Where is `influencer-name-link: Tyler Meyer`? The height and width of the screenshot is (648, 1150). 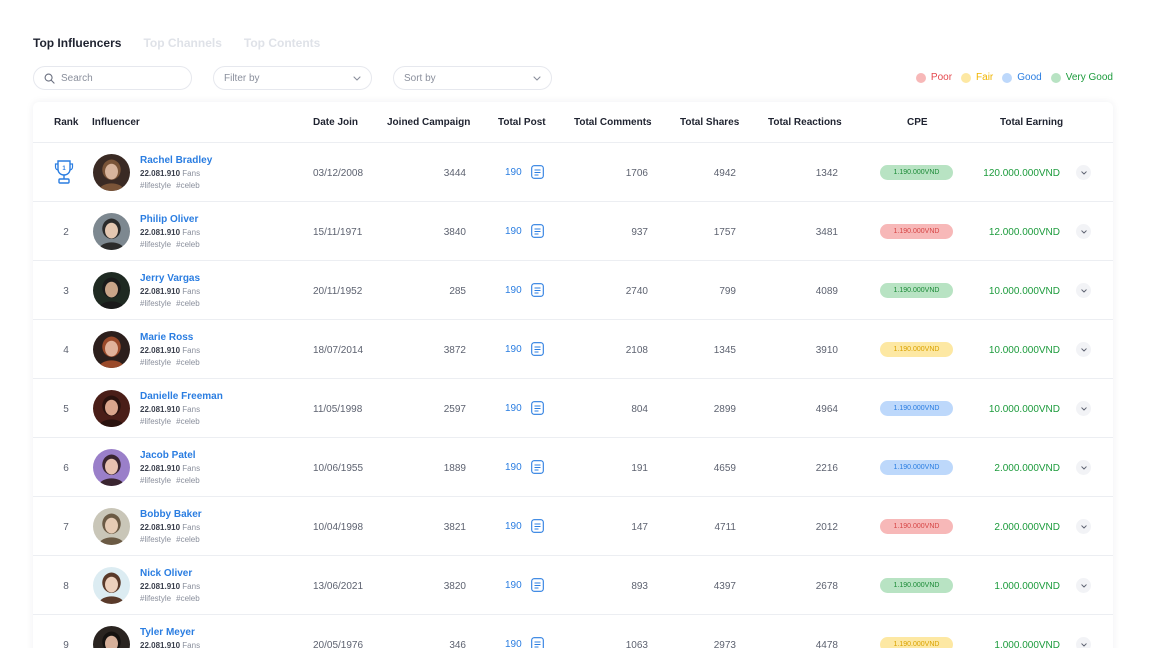
influencer-name-link: Tyler Meyer is located at coordinates (167, 632).